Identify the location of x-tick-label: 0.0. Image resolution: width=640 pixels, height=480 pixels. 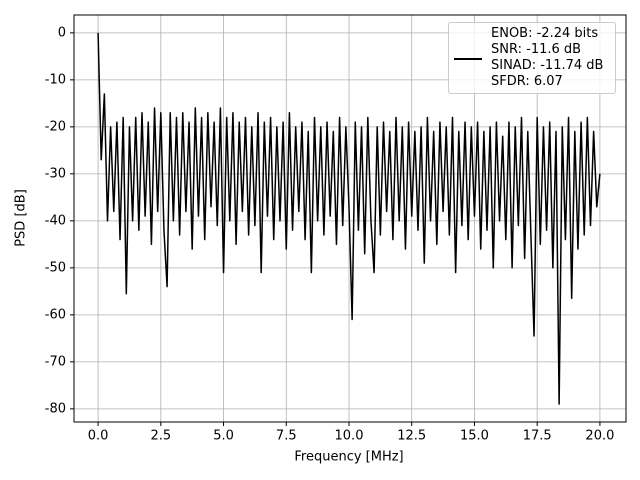
(98, 436).